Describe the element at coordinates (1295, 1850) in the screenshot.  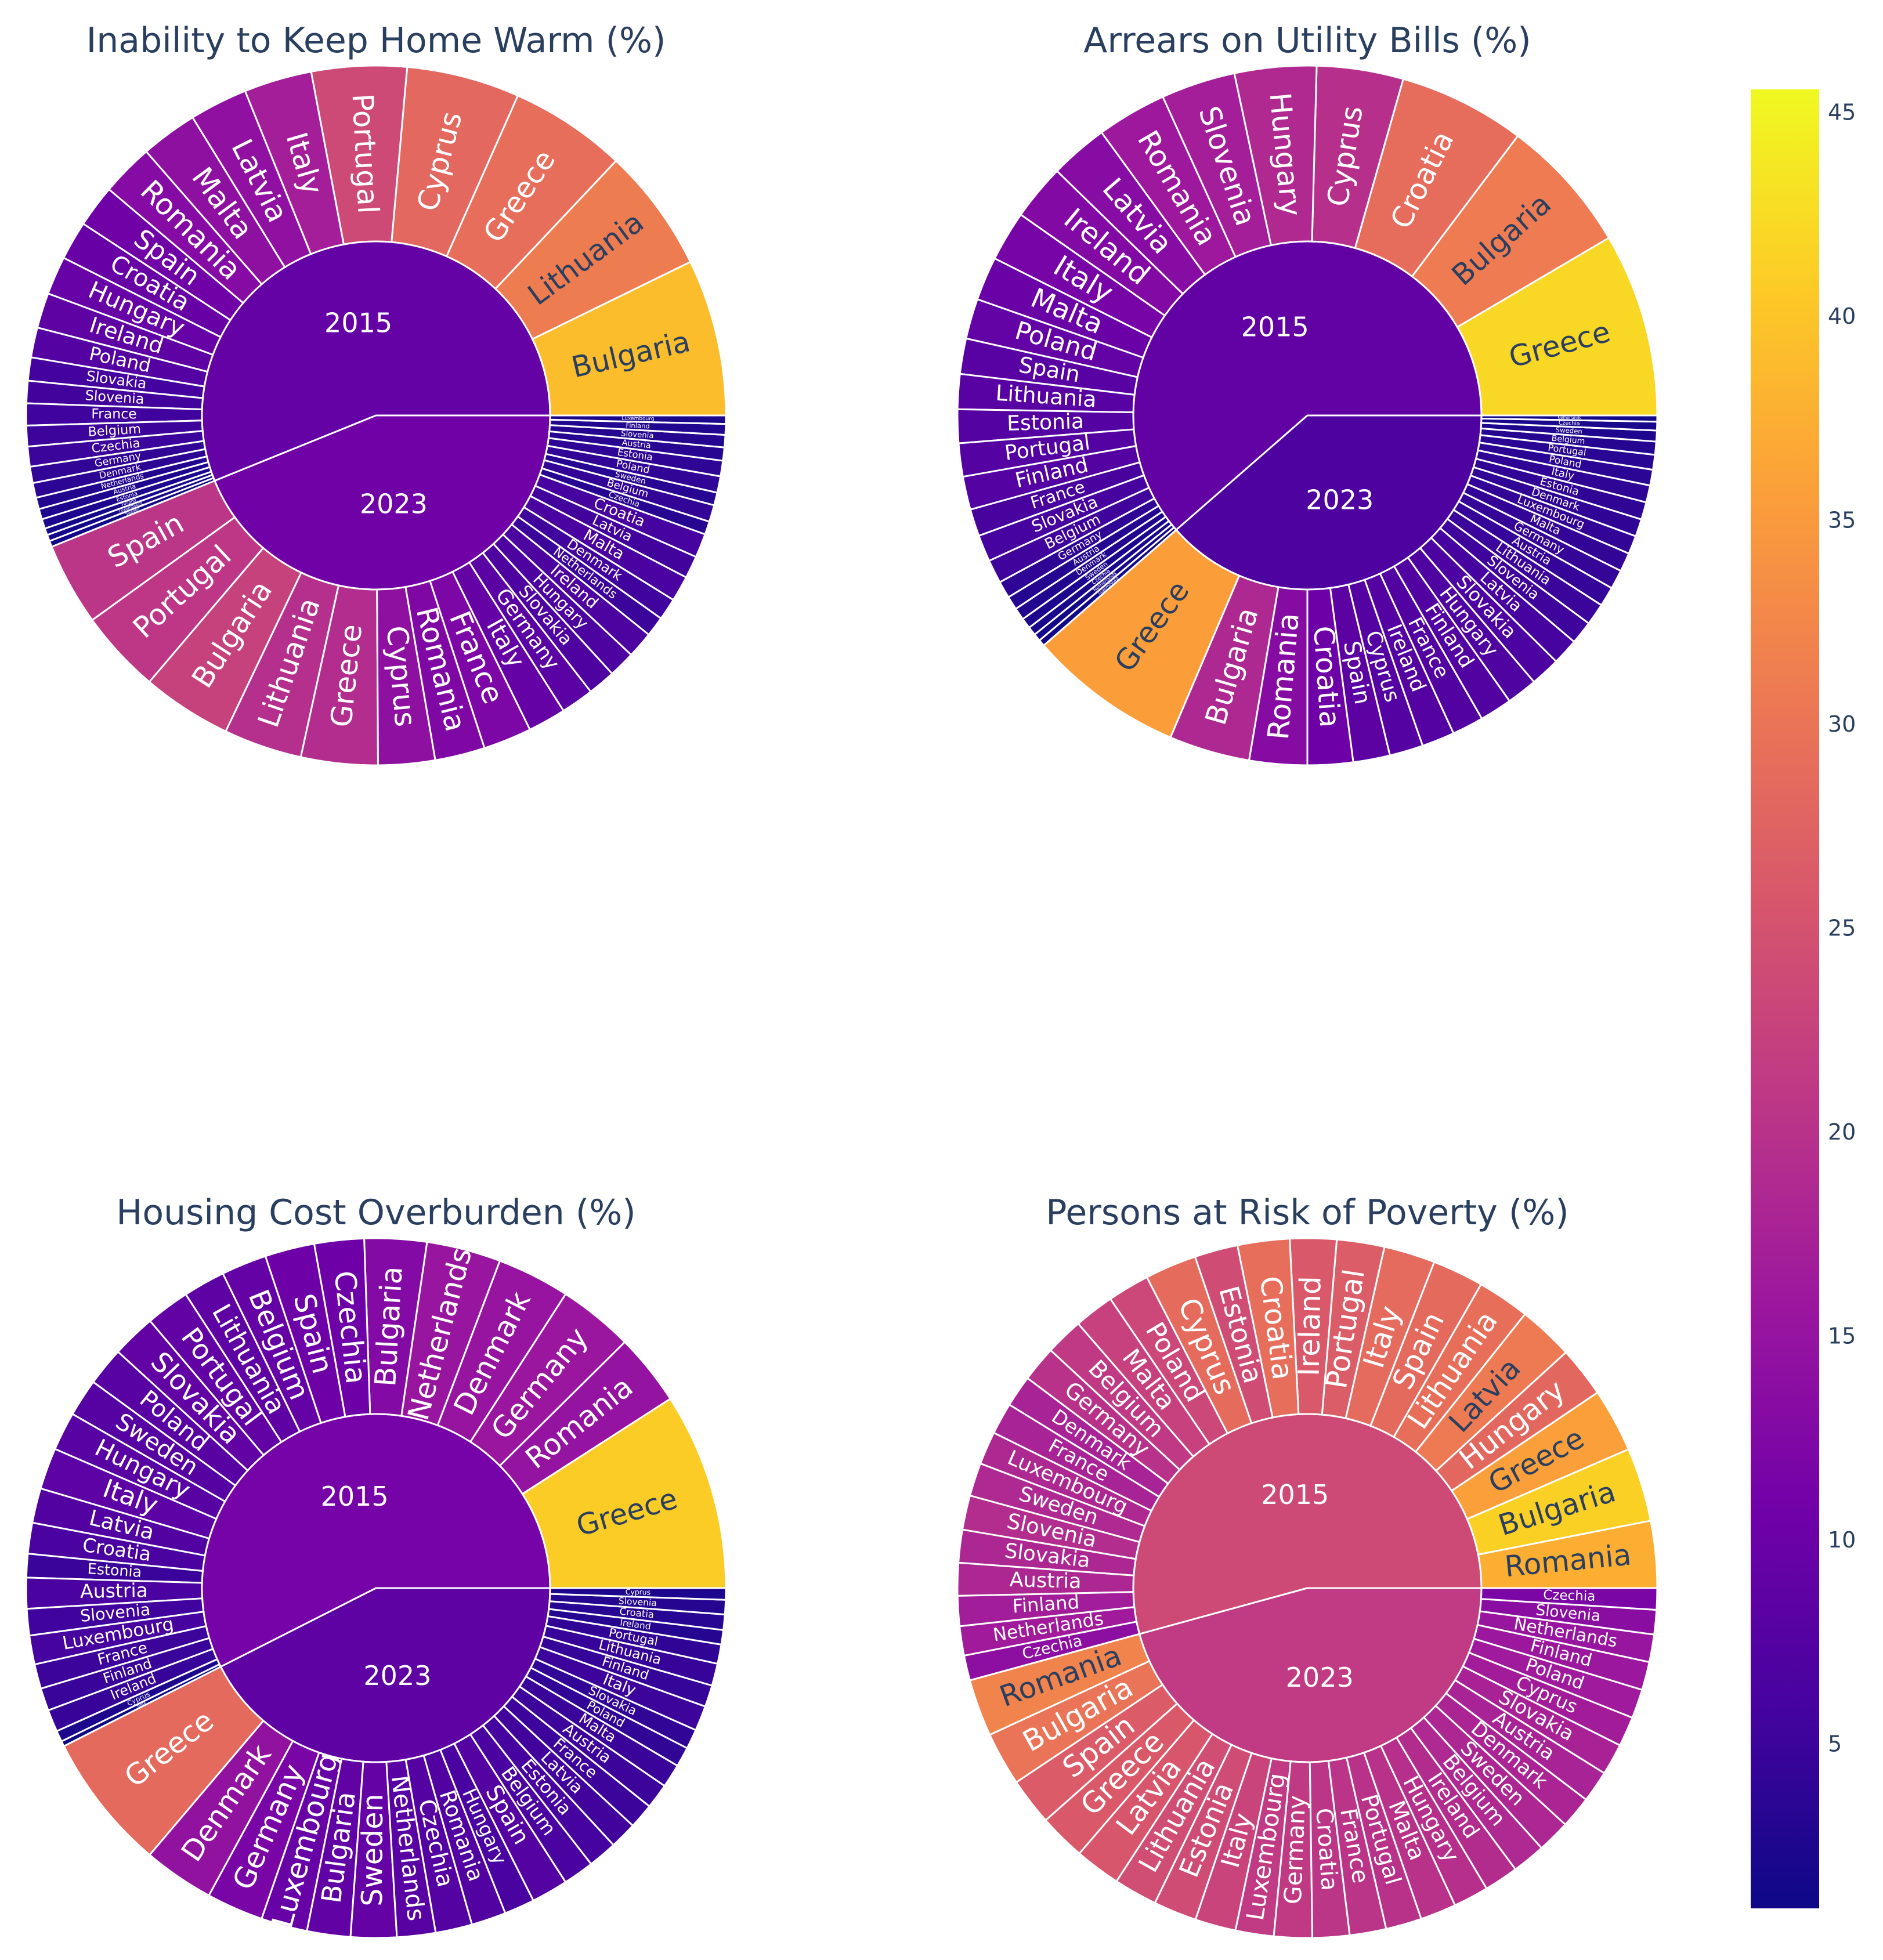
I see `country-label: Germany` at that location.